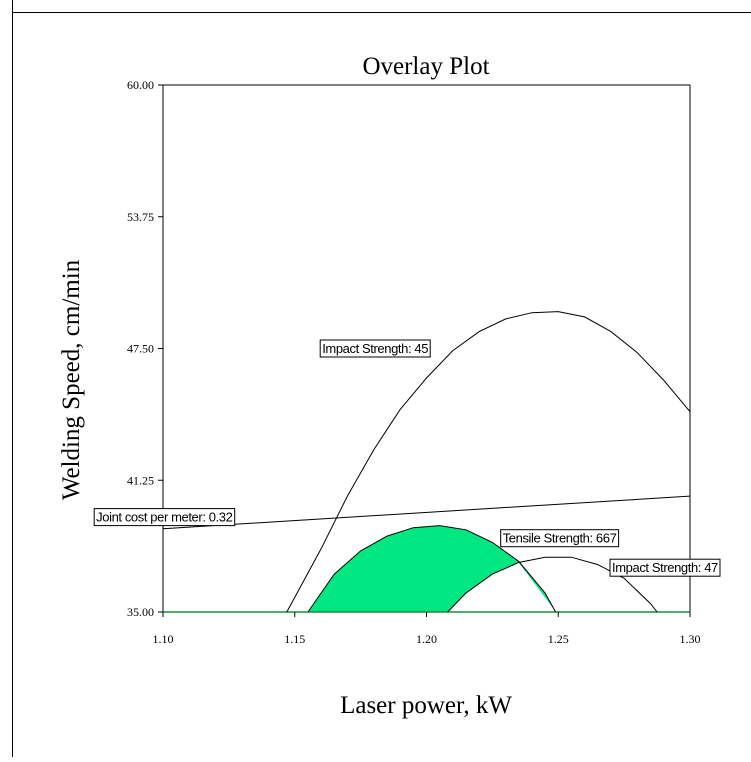  What do you see at coordinates (425, 66) in the screenshot?
I see `chart-title: Overlay Plot` at bounding box center [425, 66].